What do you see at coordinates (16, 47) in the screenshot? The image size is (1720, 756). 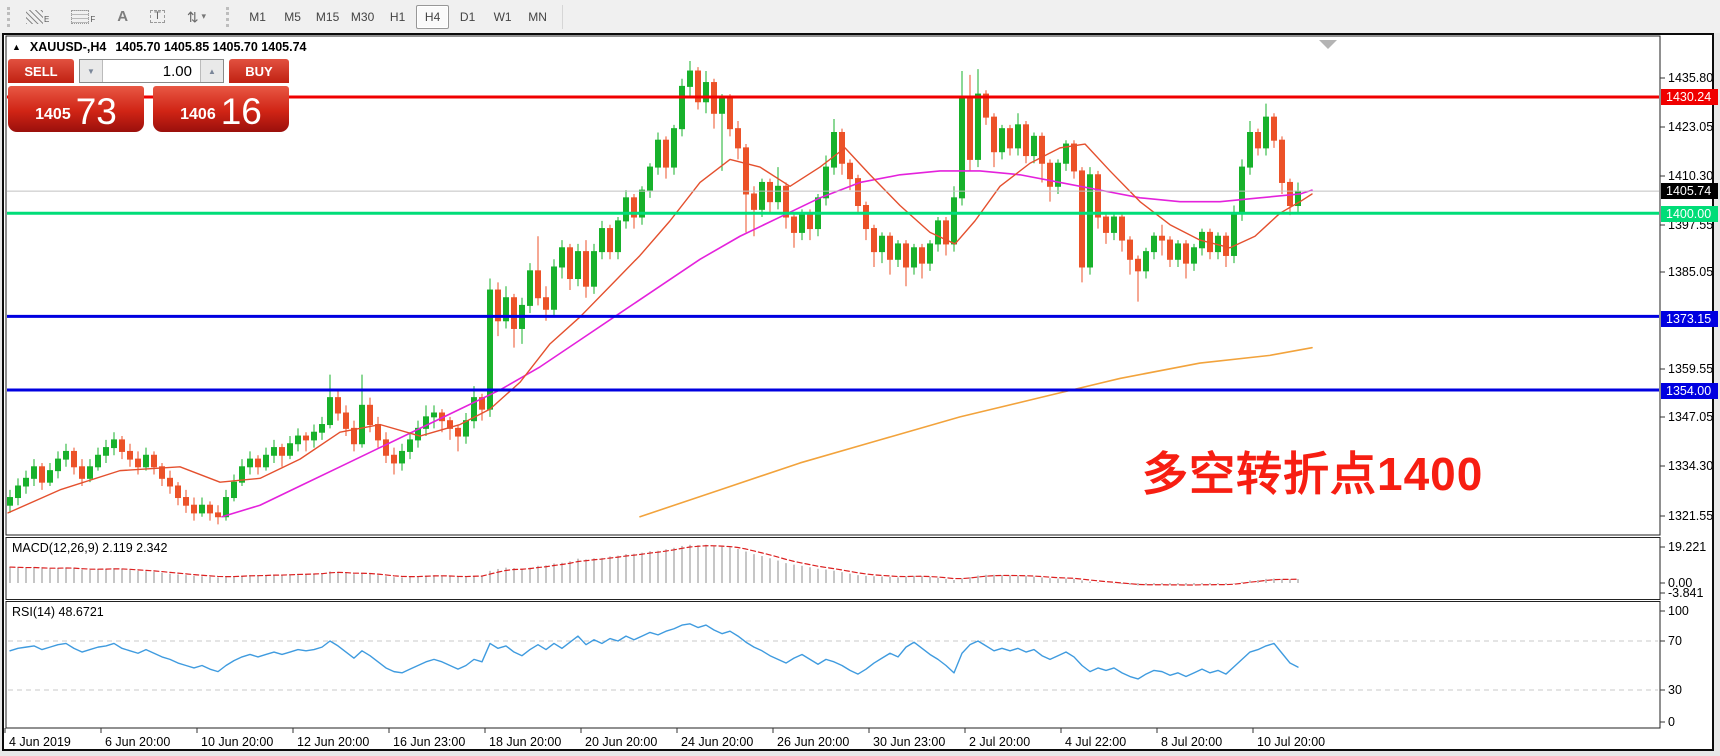 I see `collapse-icon: ▲` at bounding box center [16, 47].